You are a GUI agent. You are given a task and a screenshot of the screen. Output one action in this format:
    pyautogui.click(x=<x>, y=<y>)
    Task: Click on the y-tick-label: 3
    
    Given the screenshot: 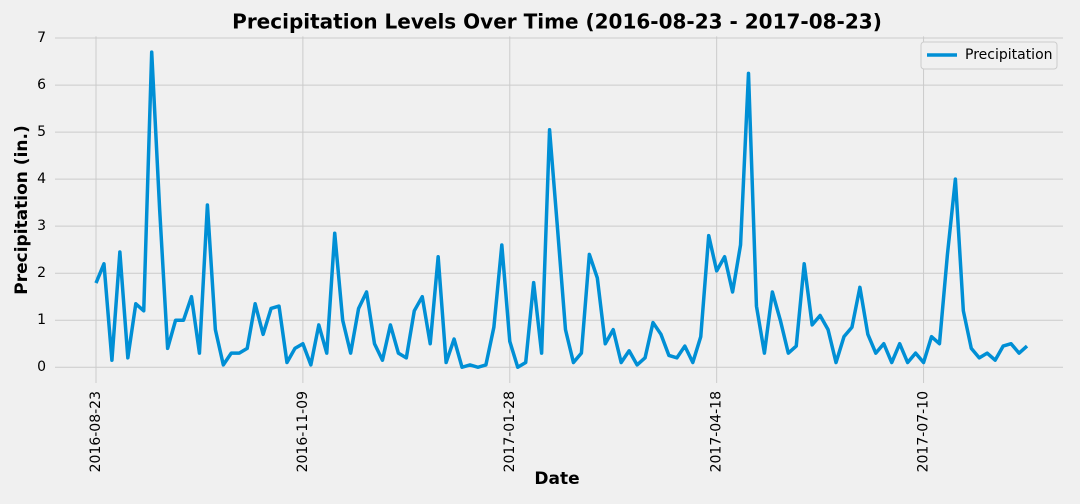 What is the action you would take?
    pyautogui.click(x=41, y=226)
    